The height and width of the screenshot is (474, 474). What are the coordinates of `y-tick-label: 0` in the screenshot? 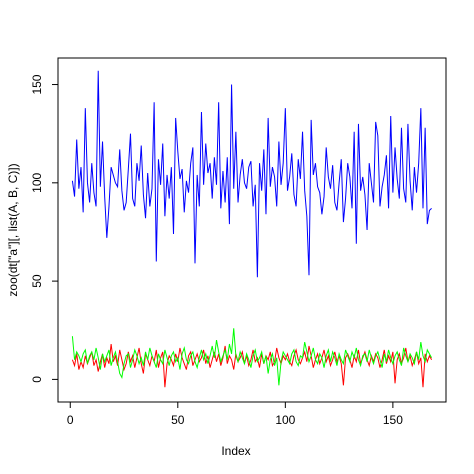 It's located at (37, 379).